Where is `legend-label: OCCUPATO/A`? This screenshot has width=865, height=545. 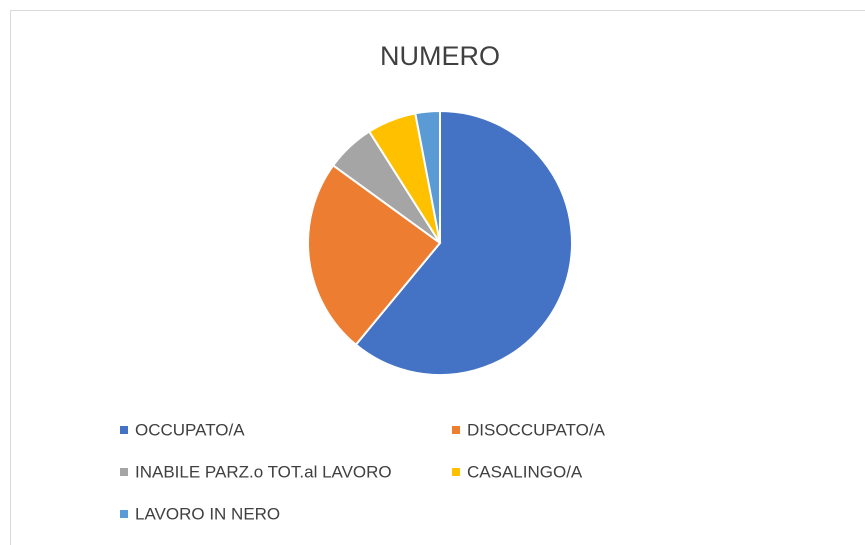
legend-label: OCCUPATO/A is located at coordinates (190, 429).